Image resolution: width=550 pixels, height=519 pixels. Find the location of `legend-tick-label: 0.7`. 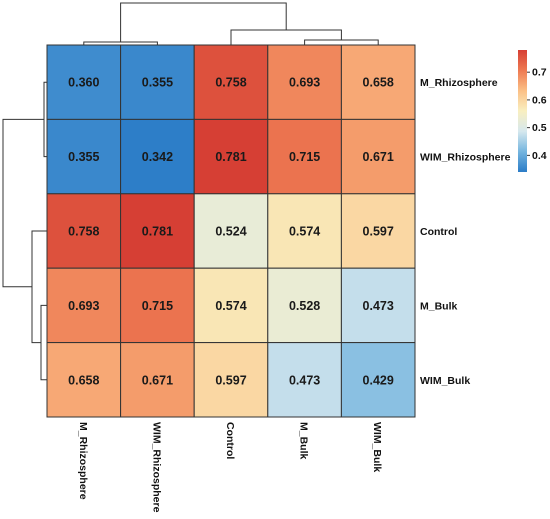

legend-tick-label: 0.7 is located at coordinates (539, 73).